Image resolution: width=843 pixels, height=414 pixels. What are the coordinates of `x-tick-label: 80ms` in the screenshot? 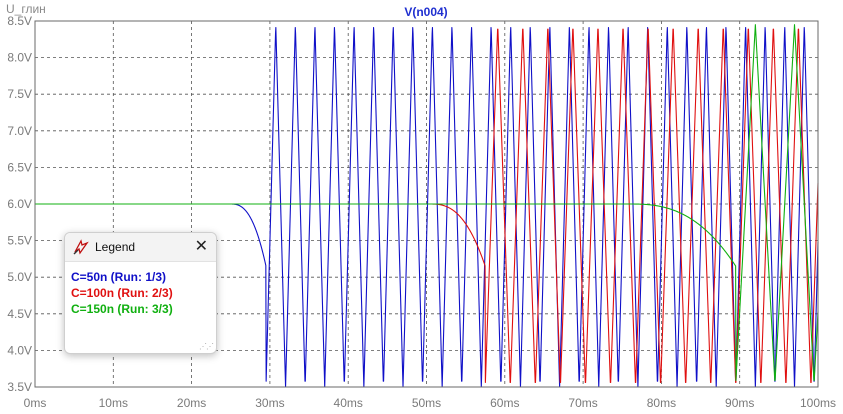 It's located at (661, 403).